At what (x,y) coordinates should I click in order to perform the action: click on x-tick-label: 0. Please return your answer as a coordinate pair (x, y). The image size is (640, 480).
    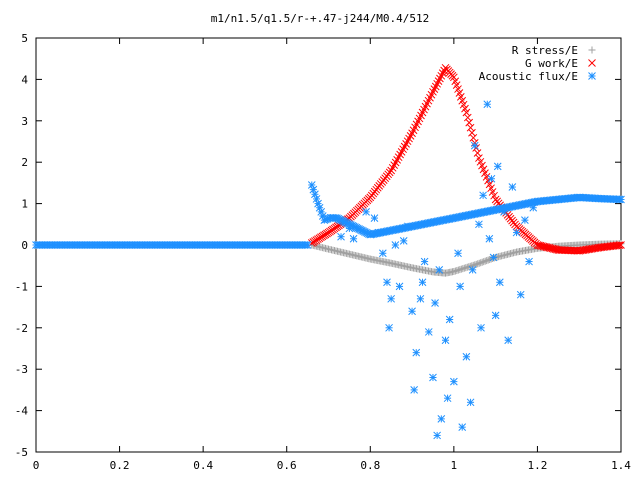
    Looking at the image, I should click on (36, 465).